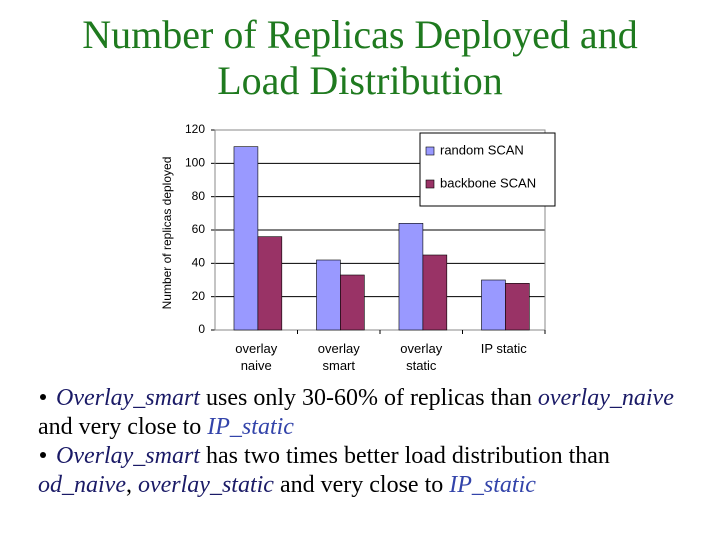 The height and width of the screenshot is (540, 720). I want to click on y-tick-label: 20, so click(199, 296).